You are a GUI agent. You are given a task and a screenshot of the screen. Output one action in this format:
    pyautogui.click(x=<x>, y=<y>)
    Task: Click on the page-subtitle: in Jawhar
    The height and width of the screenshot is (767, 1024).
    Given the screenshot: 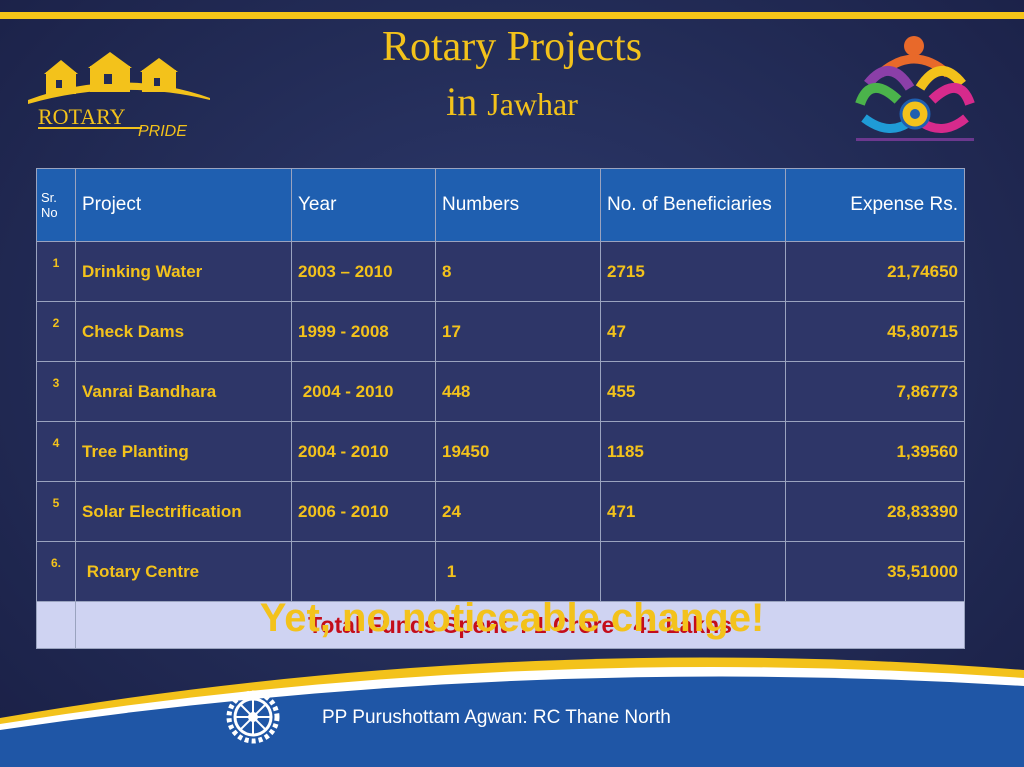 What is the action you would take?
    pyautogui.click(x=512, y=102)
    